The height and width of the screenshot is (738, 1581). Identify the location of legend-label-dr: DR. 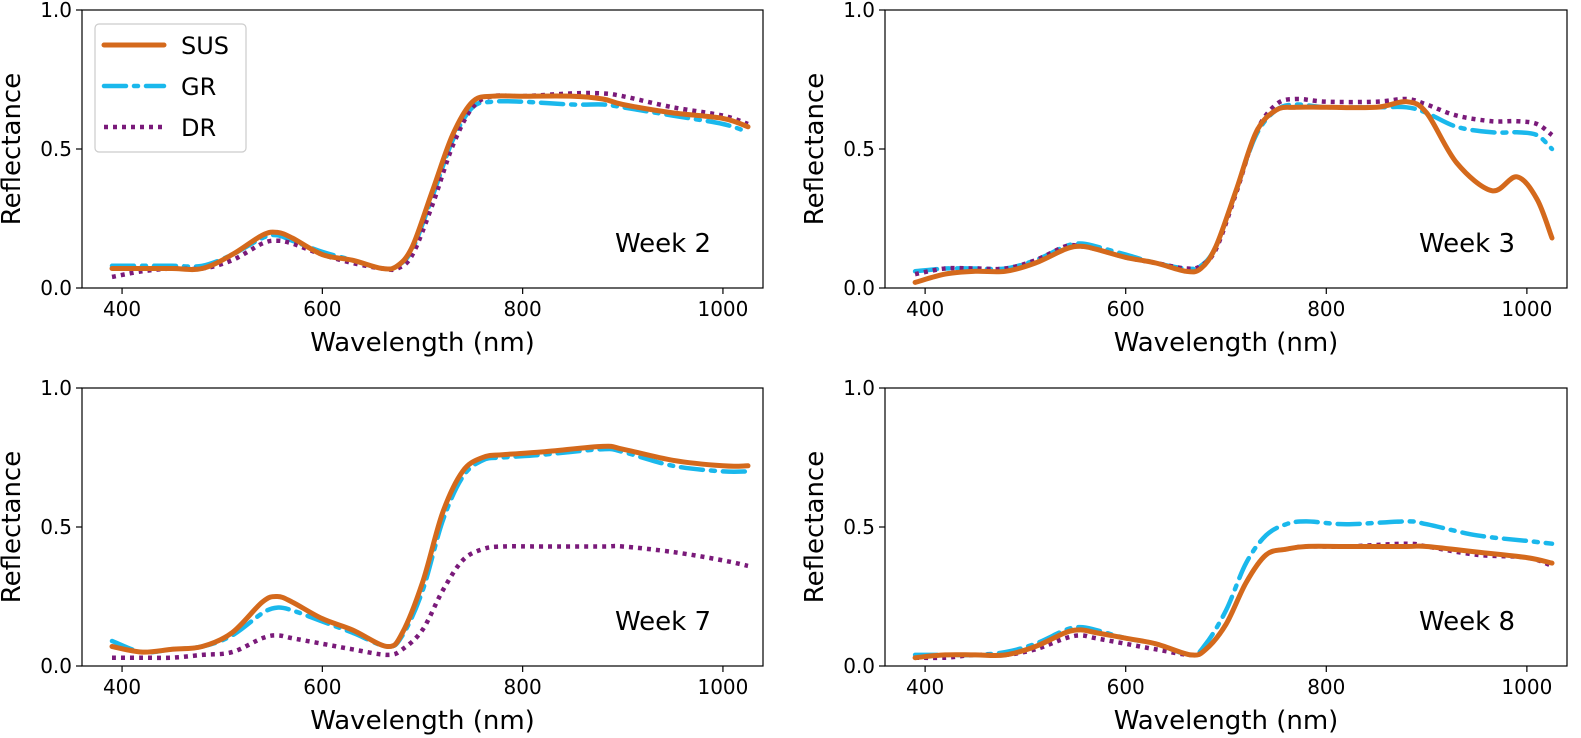
(198, 128).